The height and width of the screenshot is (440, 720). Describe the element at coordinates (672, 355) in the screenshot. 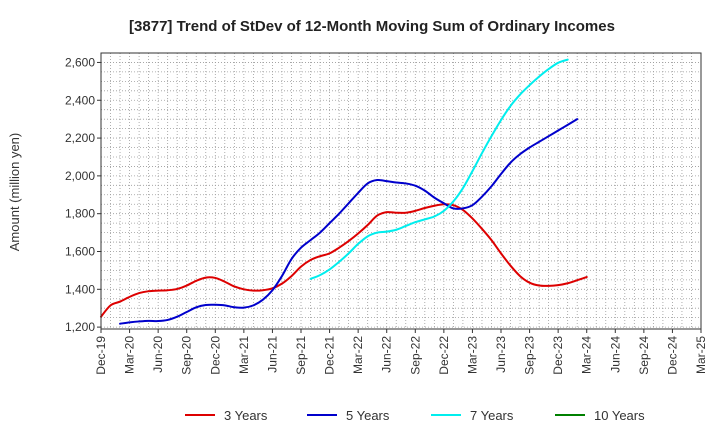

I see `x-tick-label: Dec-24` at that location.